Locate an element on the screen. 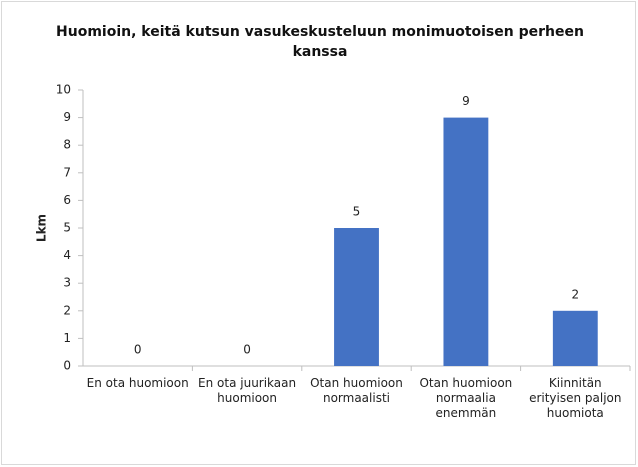  data-label: 5 is located at coordinates (357, 212).